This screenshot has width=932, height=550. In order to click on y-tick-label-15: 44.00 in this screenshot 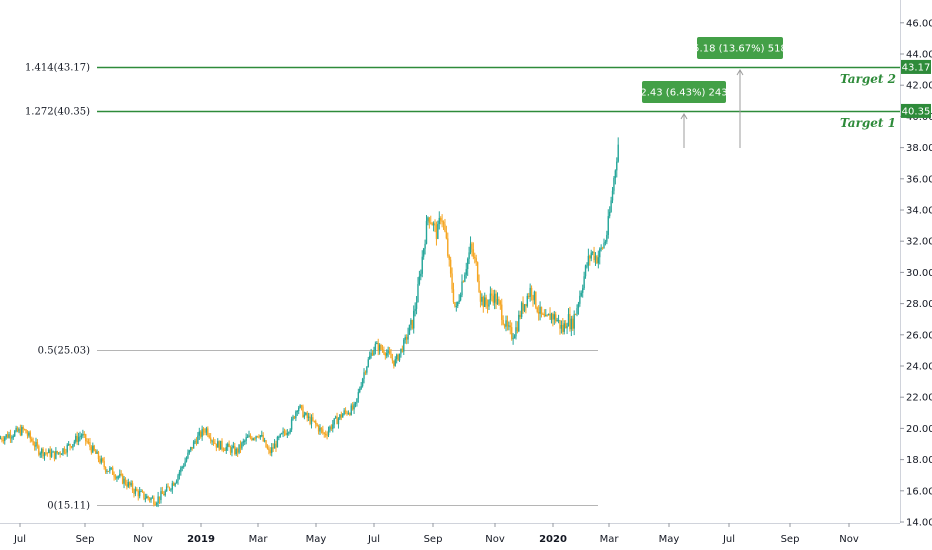, I will do `click(919, 55)`.